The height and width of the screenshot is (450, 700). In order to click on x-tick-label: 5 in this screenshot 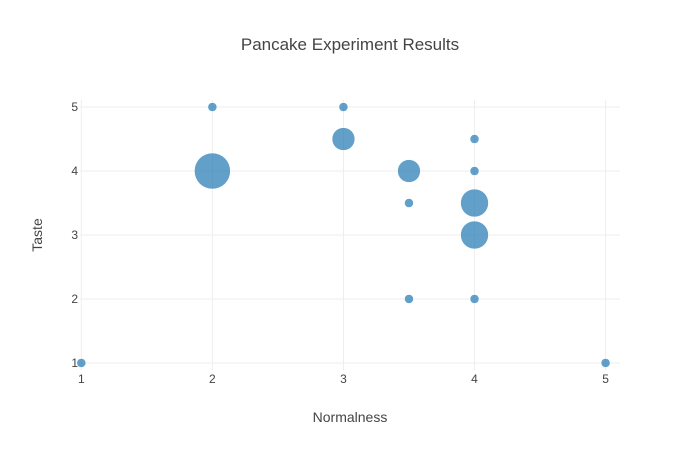, I will do `click(605, 379)`.